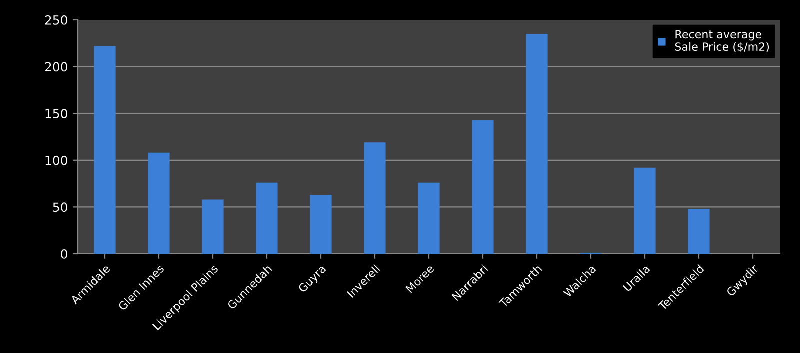  I want to click on y-tick-label: 150, so click(57, 114).